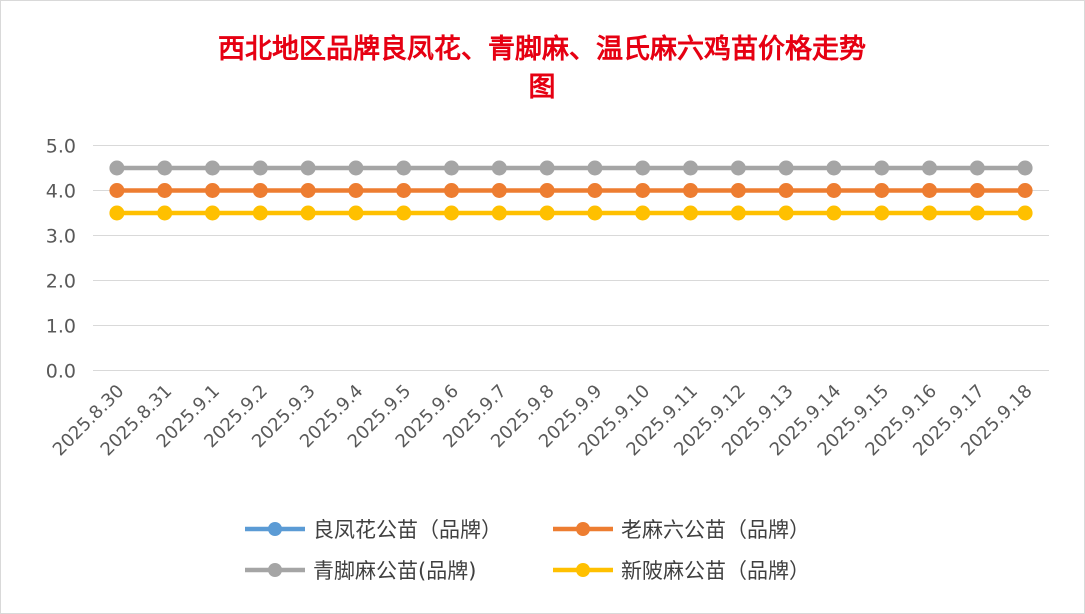 The height and width of the screenshot is (614, 1085). I want to click on legend-label: 良凤花公苗（品牌）, so click(407, 530).